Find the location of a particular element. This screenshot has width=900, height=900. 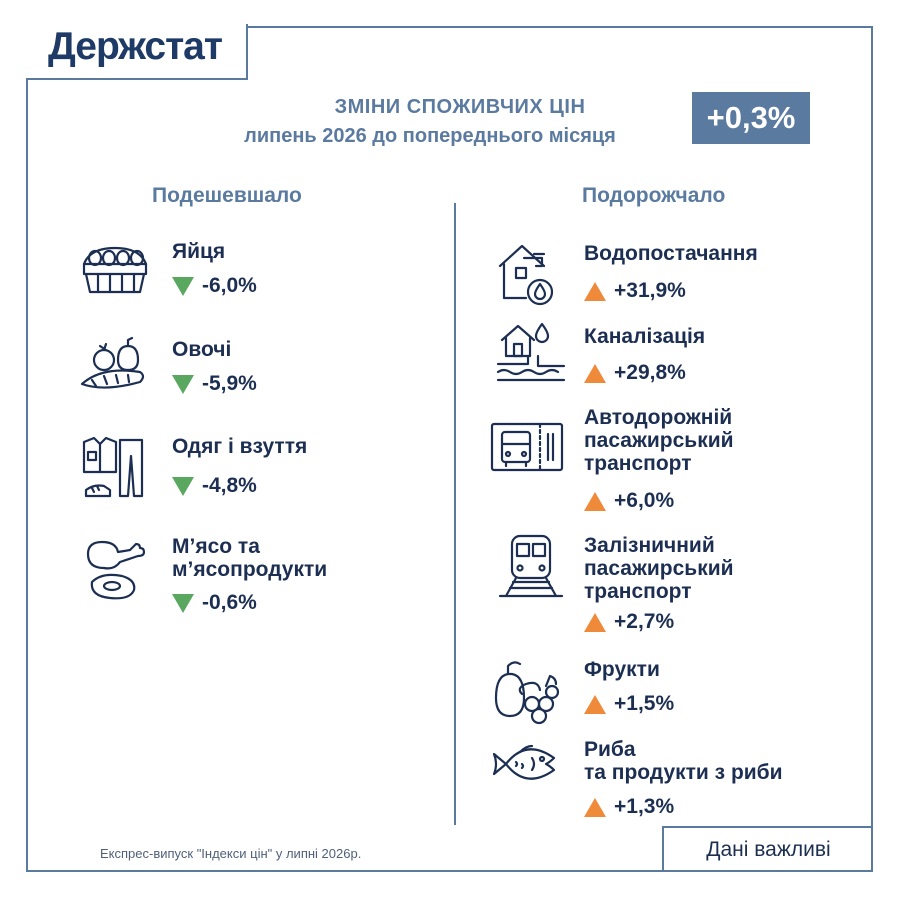

item-name-meat: М’ясо та м’ясопродукти is located at coordinates (250, 558).